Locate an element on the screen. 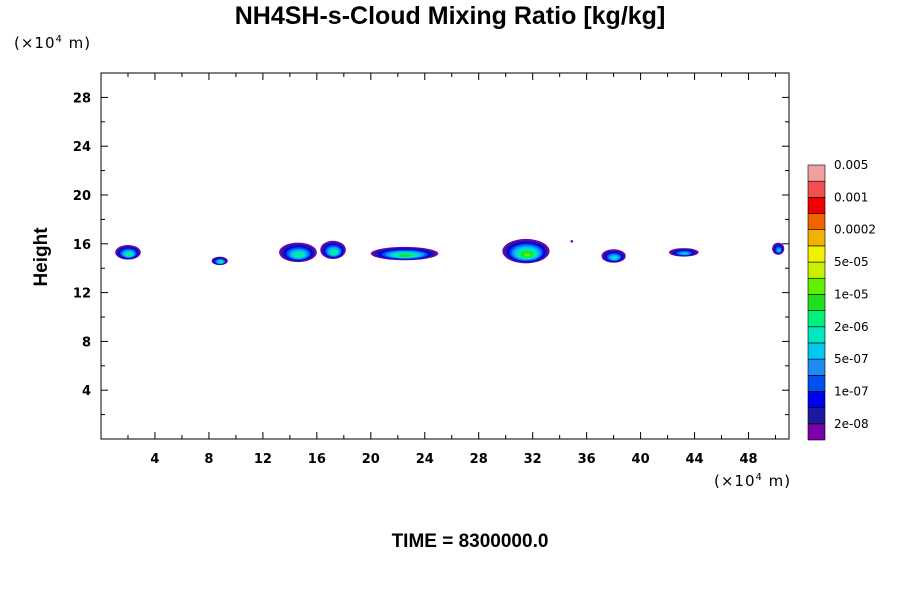 The image size is (900, 600). x-tick-label: 16 is located at coordinates (317, 459).